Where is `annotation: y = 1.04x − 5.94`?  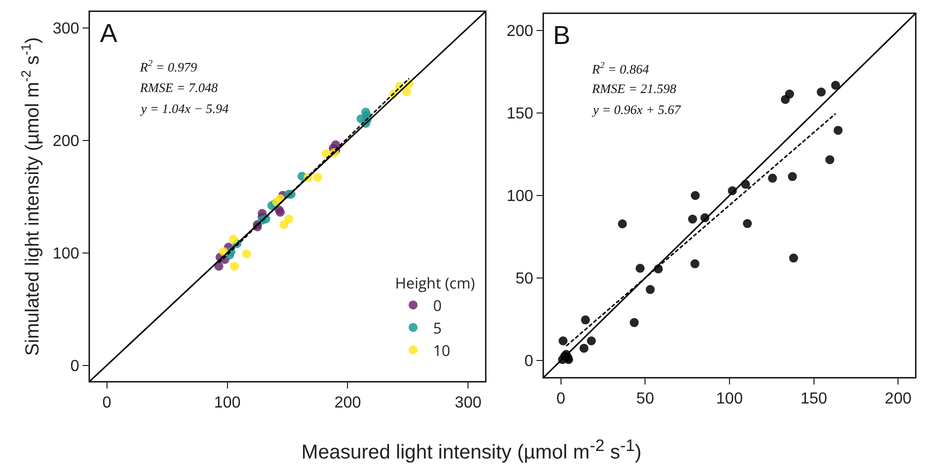
annotation: y = 1.04x − 5.94 is located at coordinates (184, 108).